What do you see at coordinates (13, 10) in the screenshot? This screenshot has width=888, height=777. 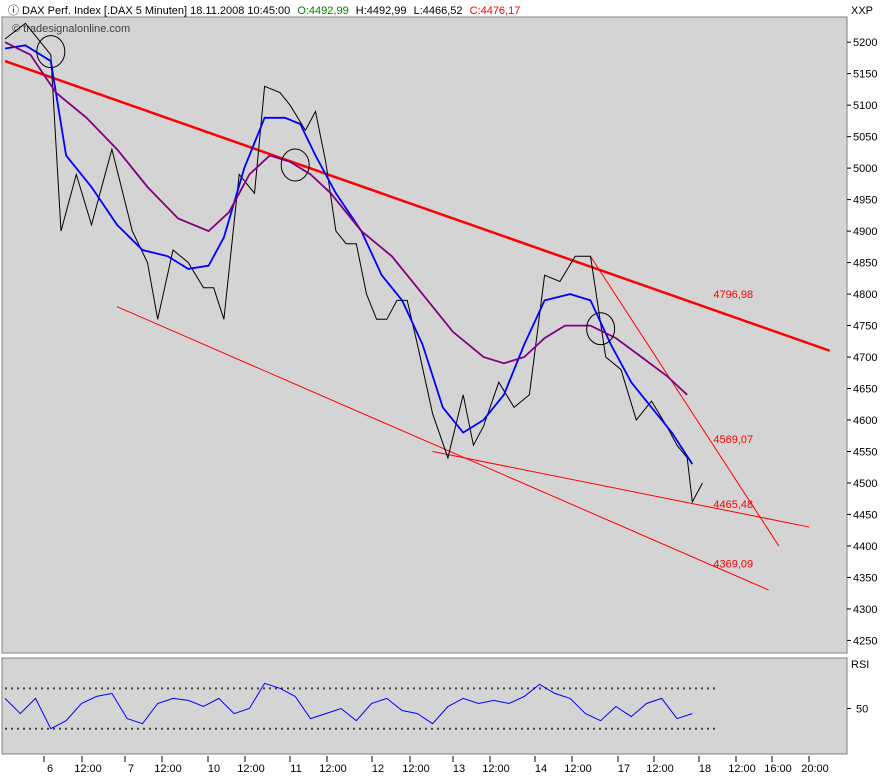 I see `info-icon: ⓘ` at bounding box center [13, 10].